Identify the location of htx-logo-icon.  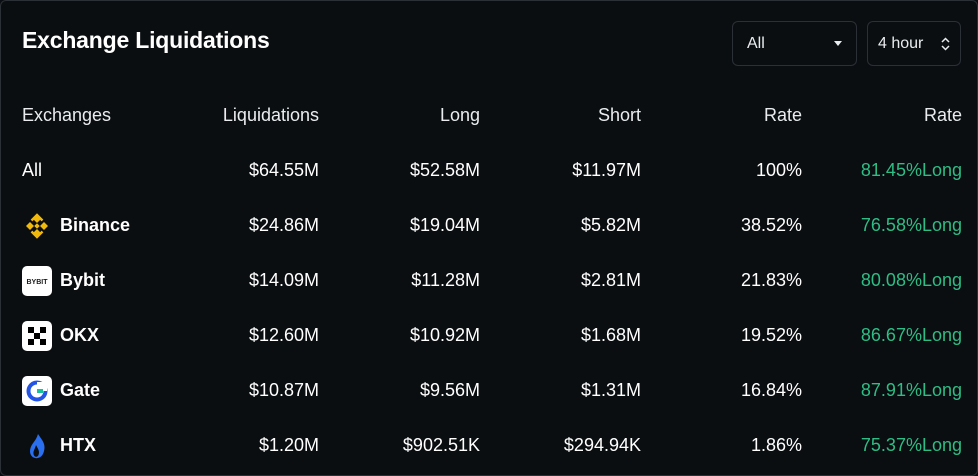
(37, 446).